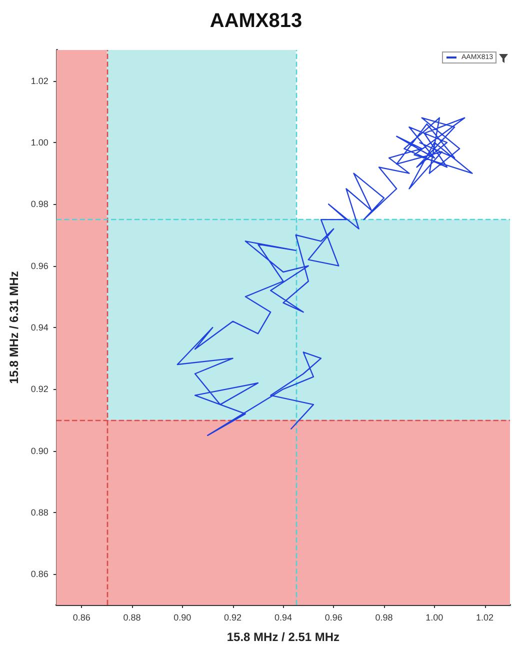  What do you see at coordinates (39, 513) in the screenshot?
I see `y-tick-label: 0.88` at bounding box center [39, 513].